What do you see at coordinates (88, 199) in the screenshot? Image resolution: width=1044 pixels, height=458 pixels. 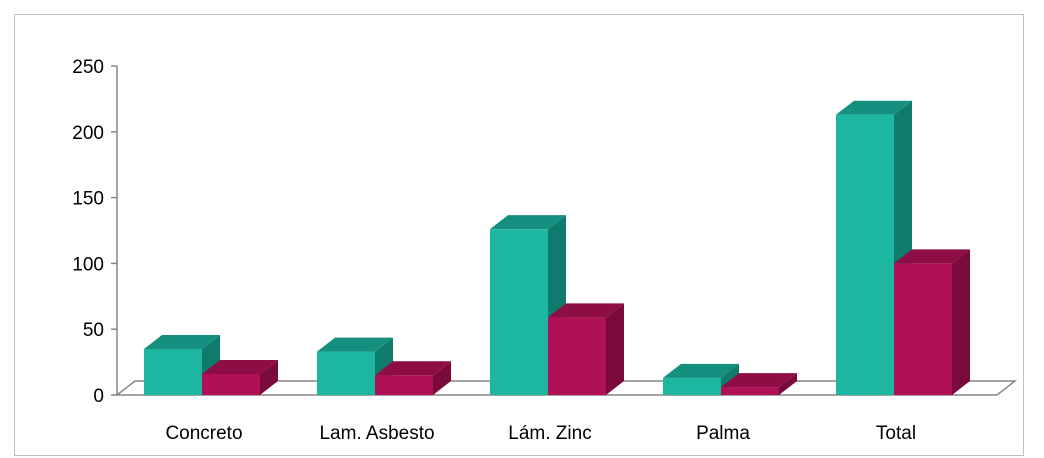 I see `y-tick-label: 150` at bounding box center [88, 199].